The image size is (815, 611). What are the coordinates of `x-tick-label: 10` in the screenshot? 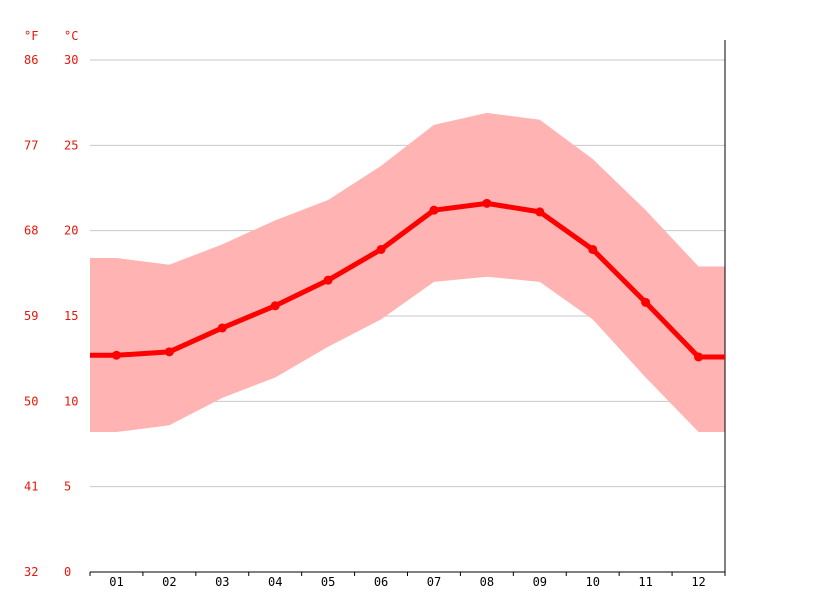 It's located at (592, 582).